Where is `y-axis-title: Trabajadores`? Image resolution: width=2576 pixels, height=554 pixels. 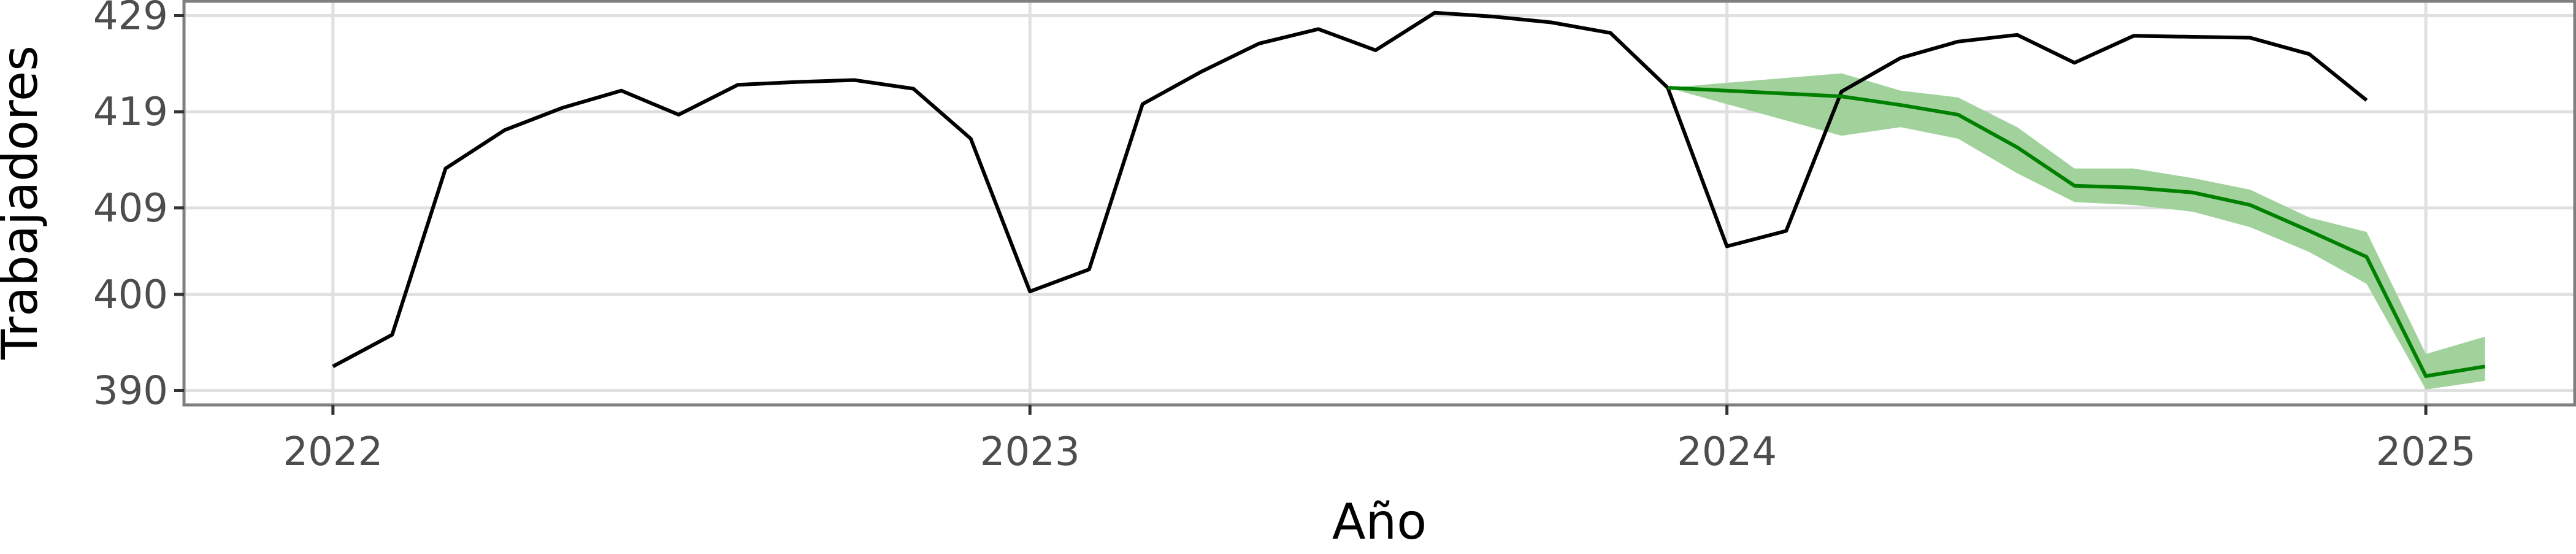
y-axis-title: Trabajadores is located at coordinates (24, 202).